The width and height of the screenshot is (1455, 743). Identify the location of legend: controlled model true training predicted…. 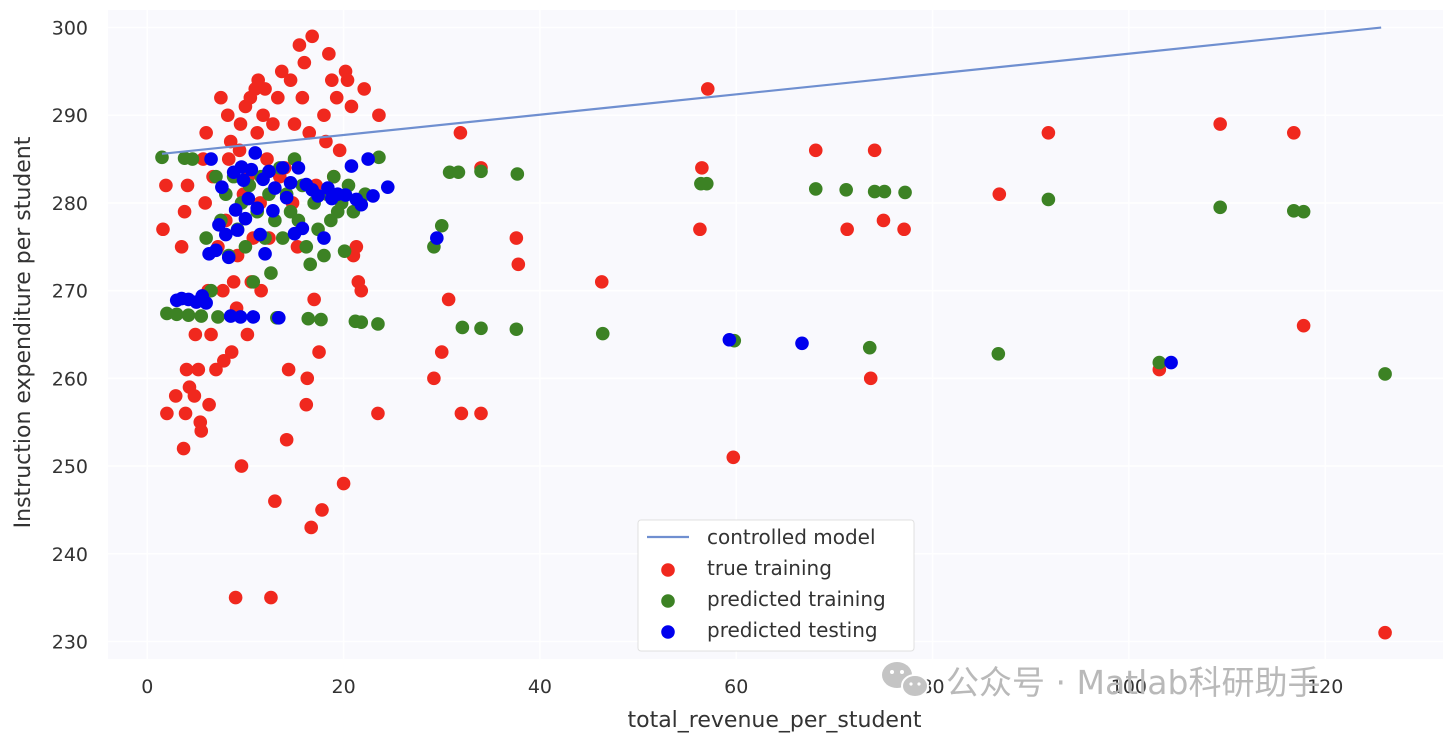
(776, 585).